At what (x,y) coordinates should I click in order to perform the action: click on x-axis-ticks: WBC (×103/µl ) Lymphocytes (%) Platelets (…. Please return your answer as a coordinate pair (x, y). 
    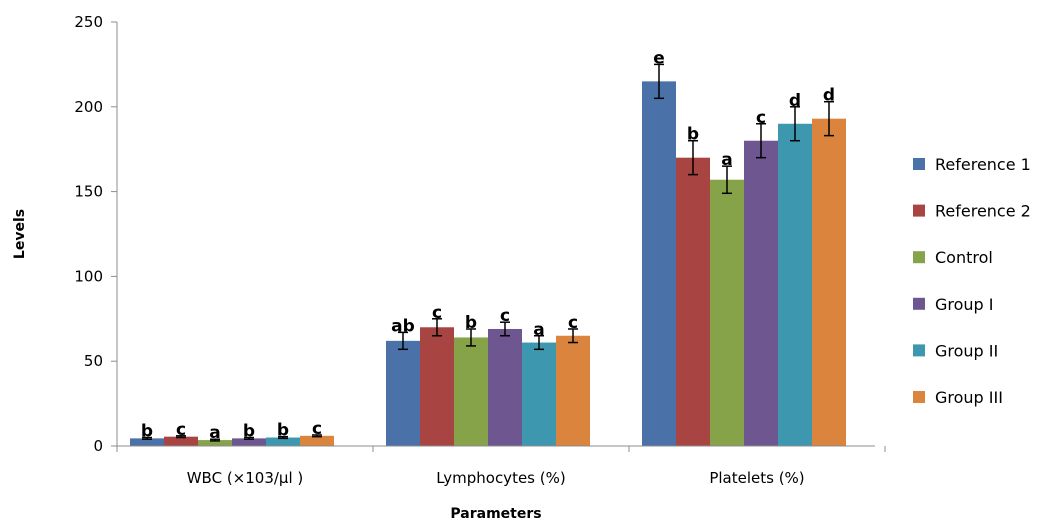
    Looking at the image, I should click on (501, 466).